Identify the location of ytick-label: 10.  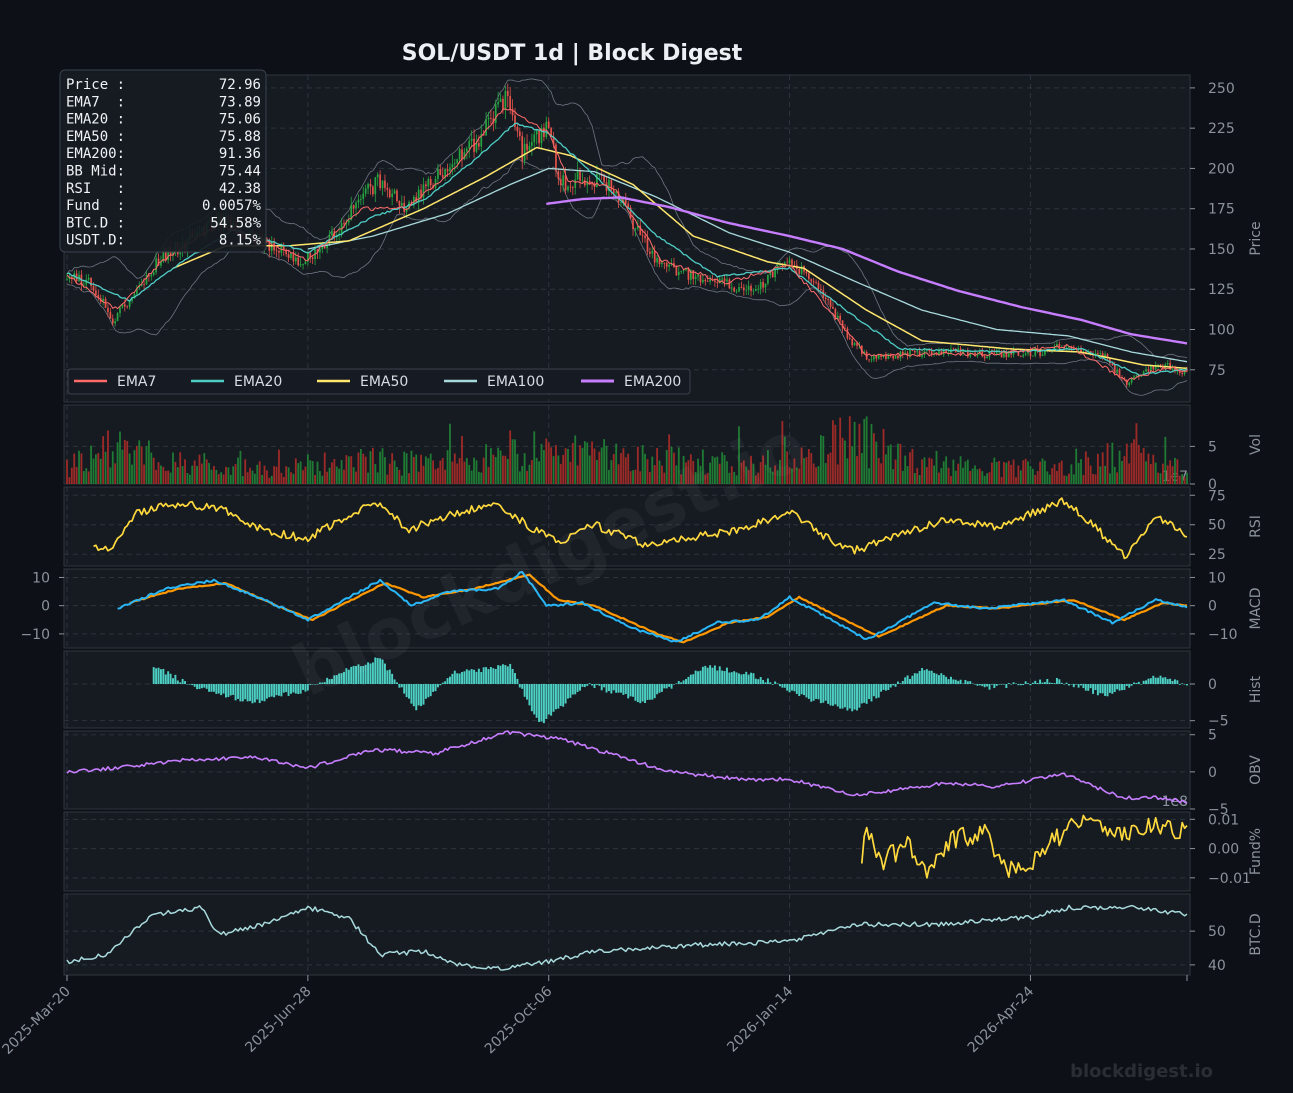
(1217, 578).